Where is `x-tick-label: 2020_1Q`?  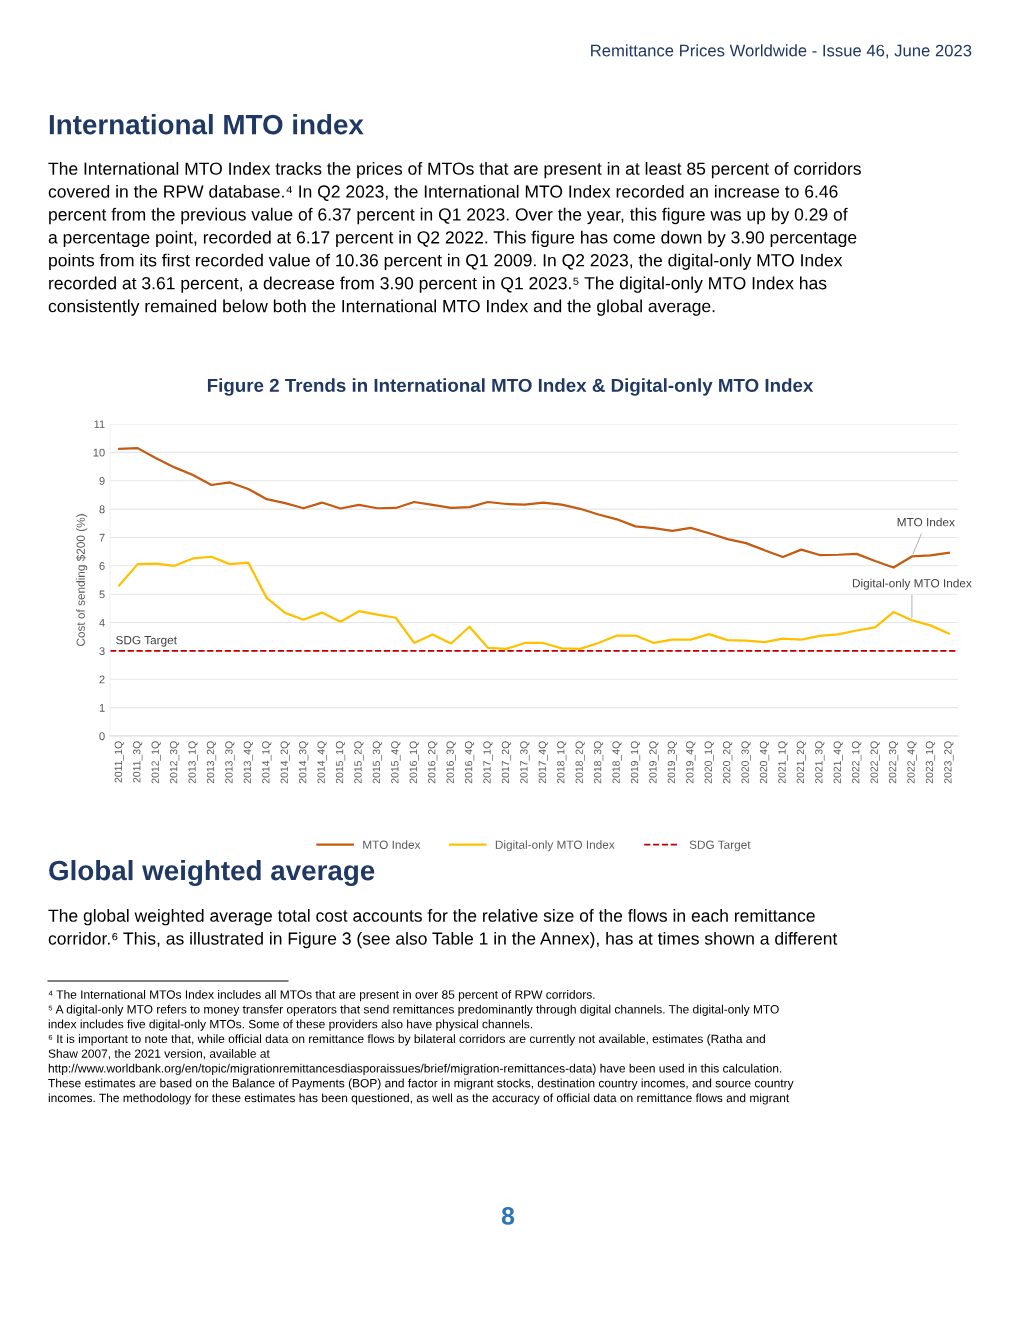
x-tick-label: 2020_1Q is located at coordinates (709, 762).